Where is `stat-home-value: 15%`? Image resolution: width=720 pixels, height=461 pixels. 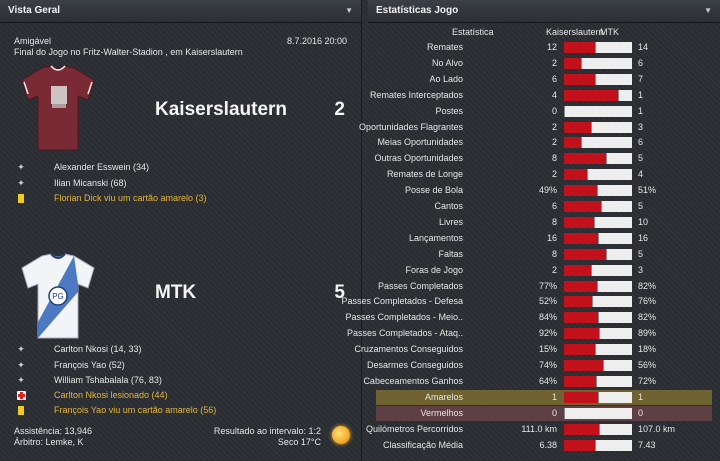 stat-home-value: 15% is located at coordinates (547, 349).